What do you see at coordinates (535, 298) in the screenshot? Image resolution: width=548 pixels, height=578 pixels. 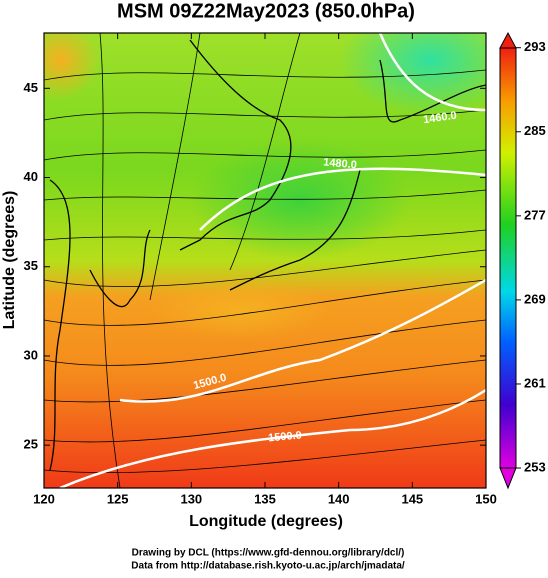 I see `colorbar-tick-label: 269` at bounding box center [535, 298].